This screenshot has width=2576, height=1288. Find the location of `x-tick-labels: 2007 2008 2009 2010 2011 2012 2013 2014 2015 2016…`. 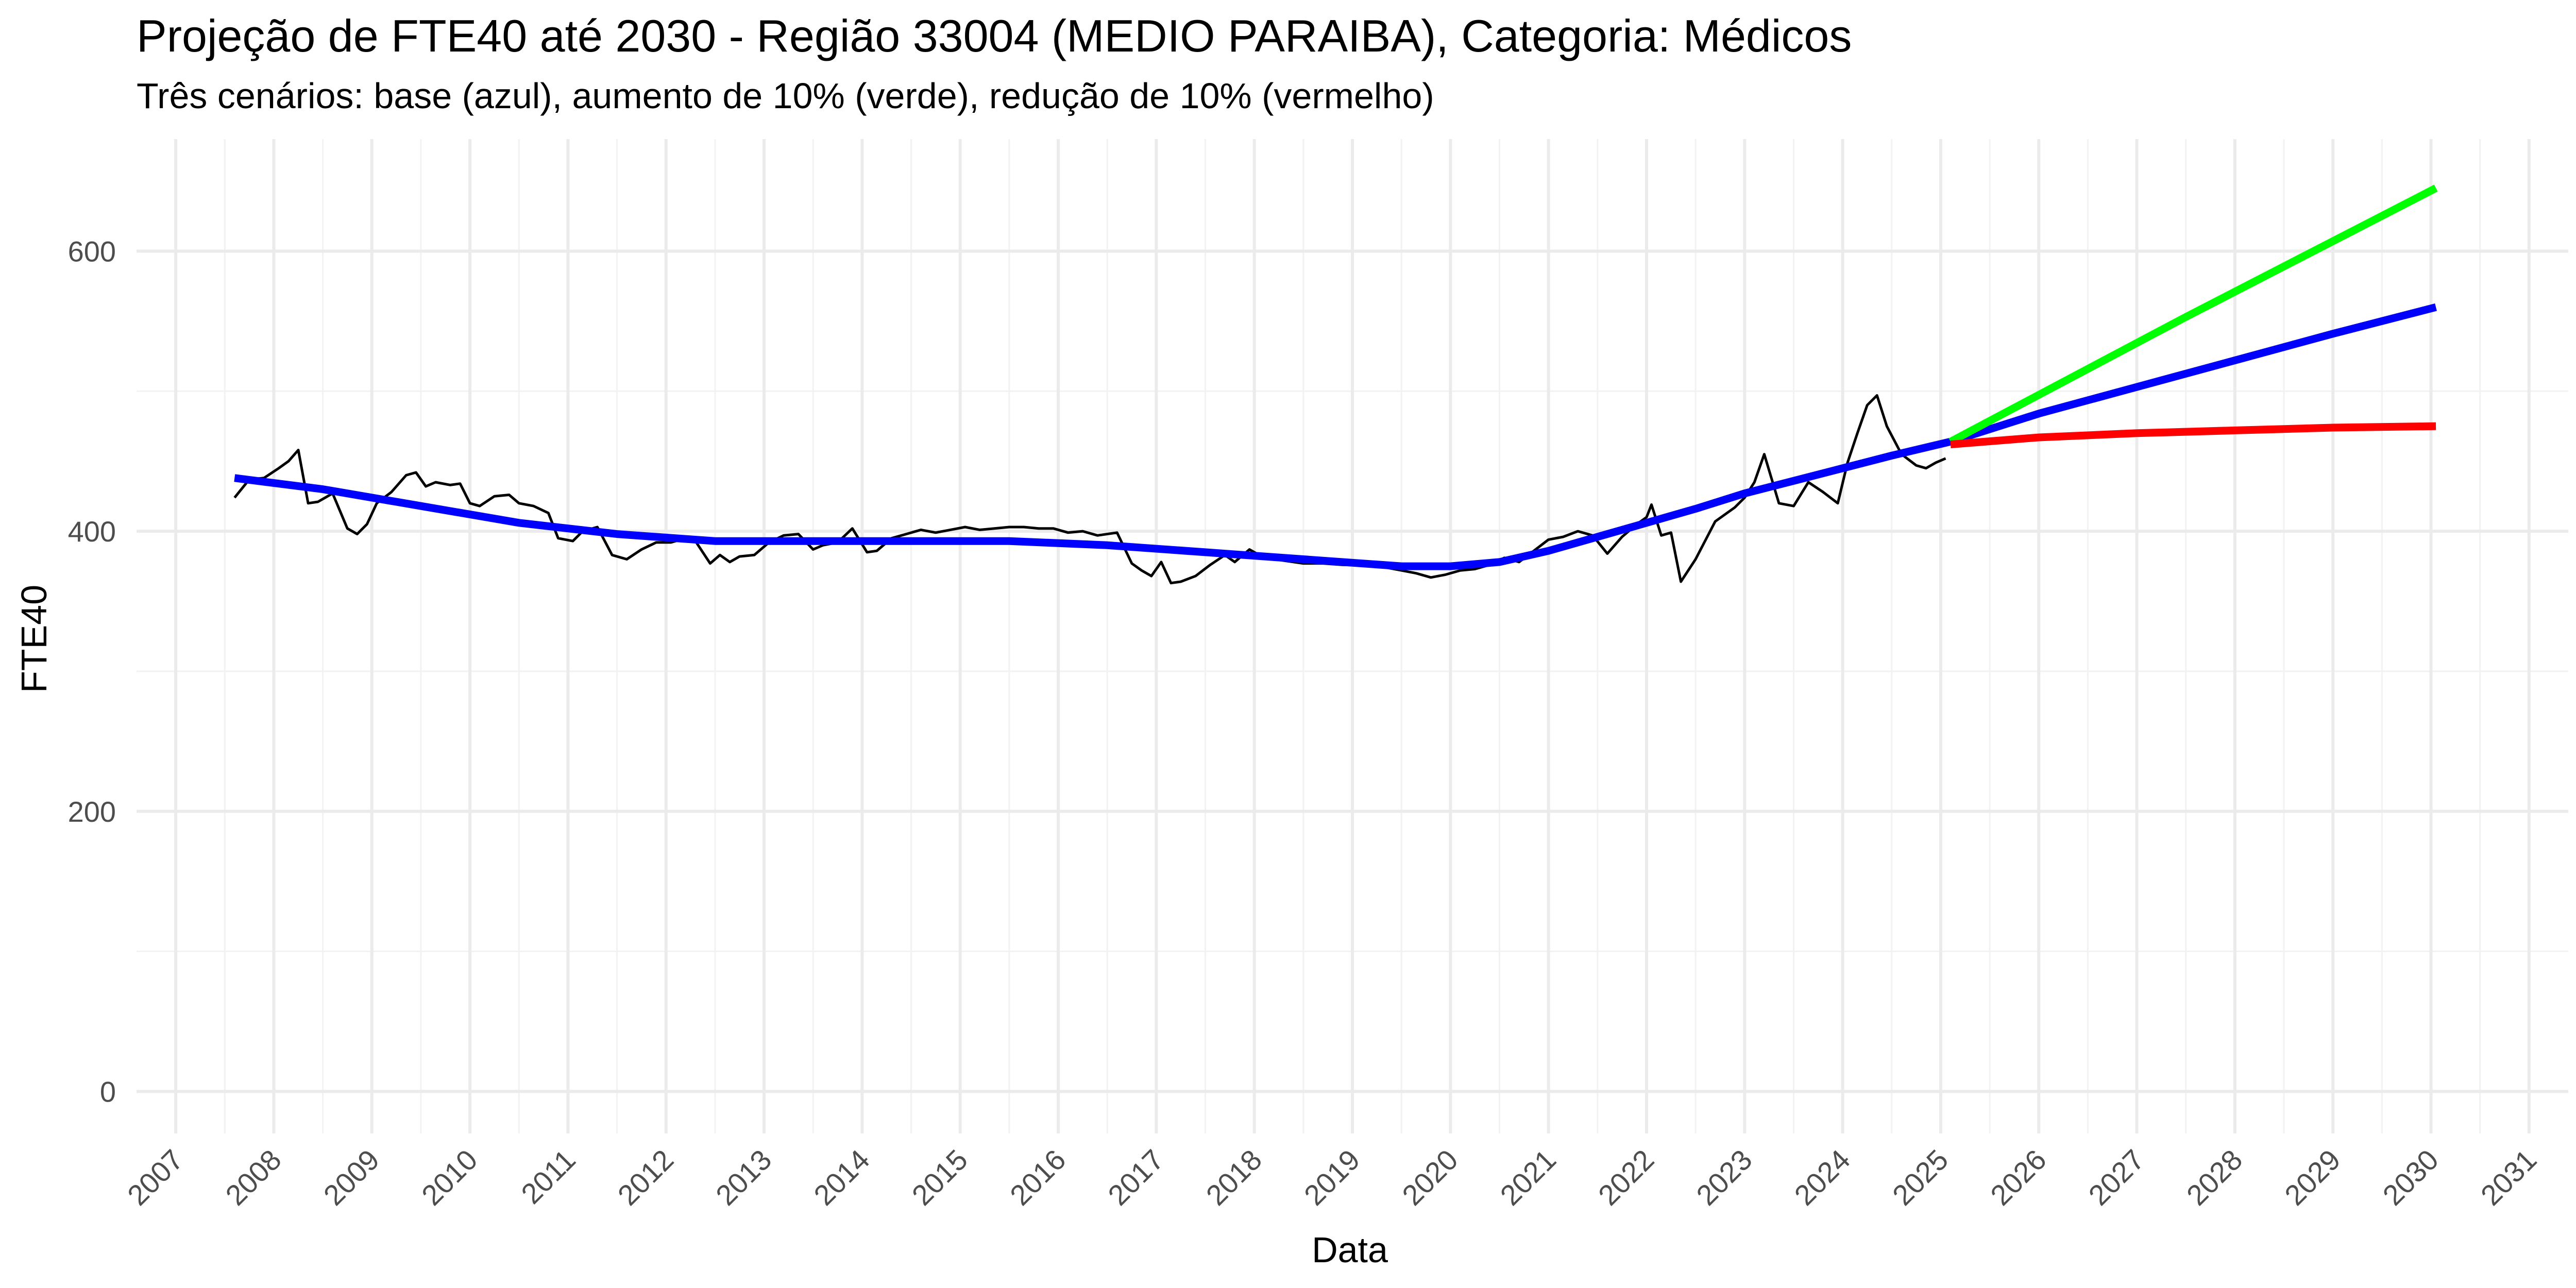

x-tick-labels: 2007 2008 2009 2010 2011 2012 2013 2014 2015 2016… is located at coordinates (1332, 1177).